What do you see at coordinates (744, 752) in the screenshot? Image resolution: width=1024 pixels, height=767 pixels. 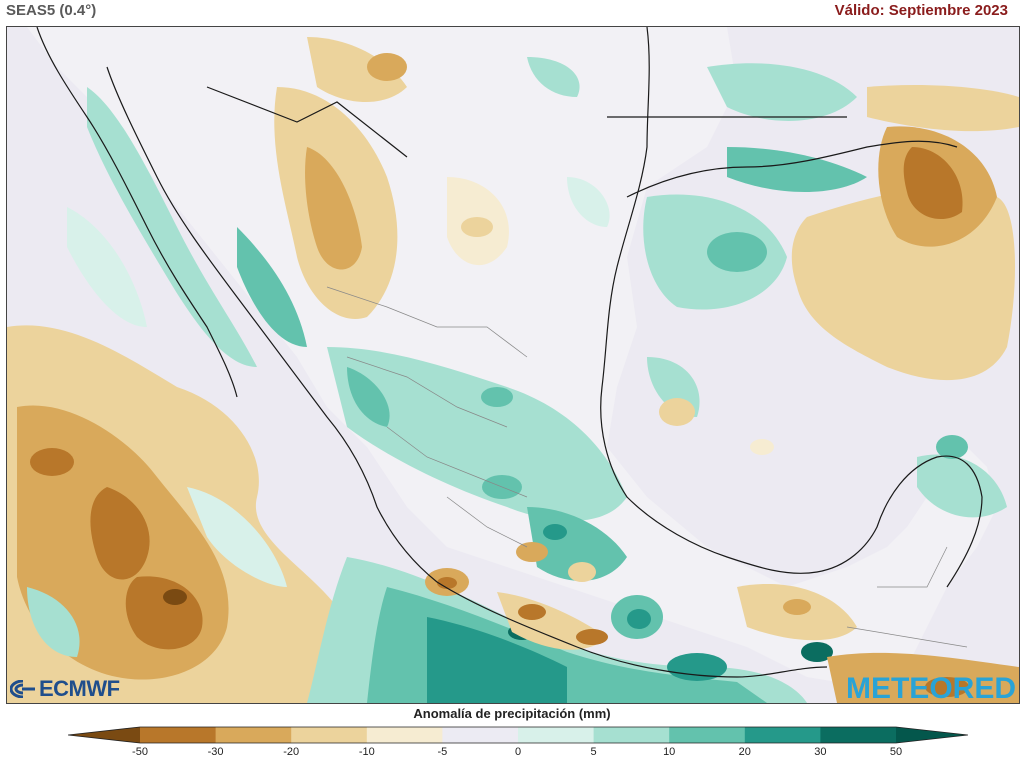 I see `legend-tick-label: 20` at bounding box center [744, 752].